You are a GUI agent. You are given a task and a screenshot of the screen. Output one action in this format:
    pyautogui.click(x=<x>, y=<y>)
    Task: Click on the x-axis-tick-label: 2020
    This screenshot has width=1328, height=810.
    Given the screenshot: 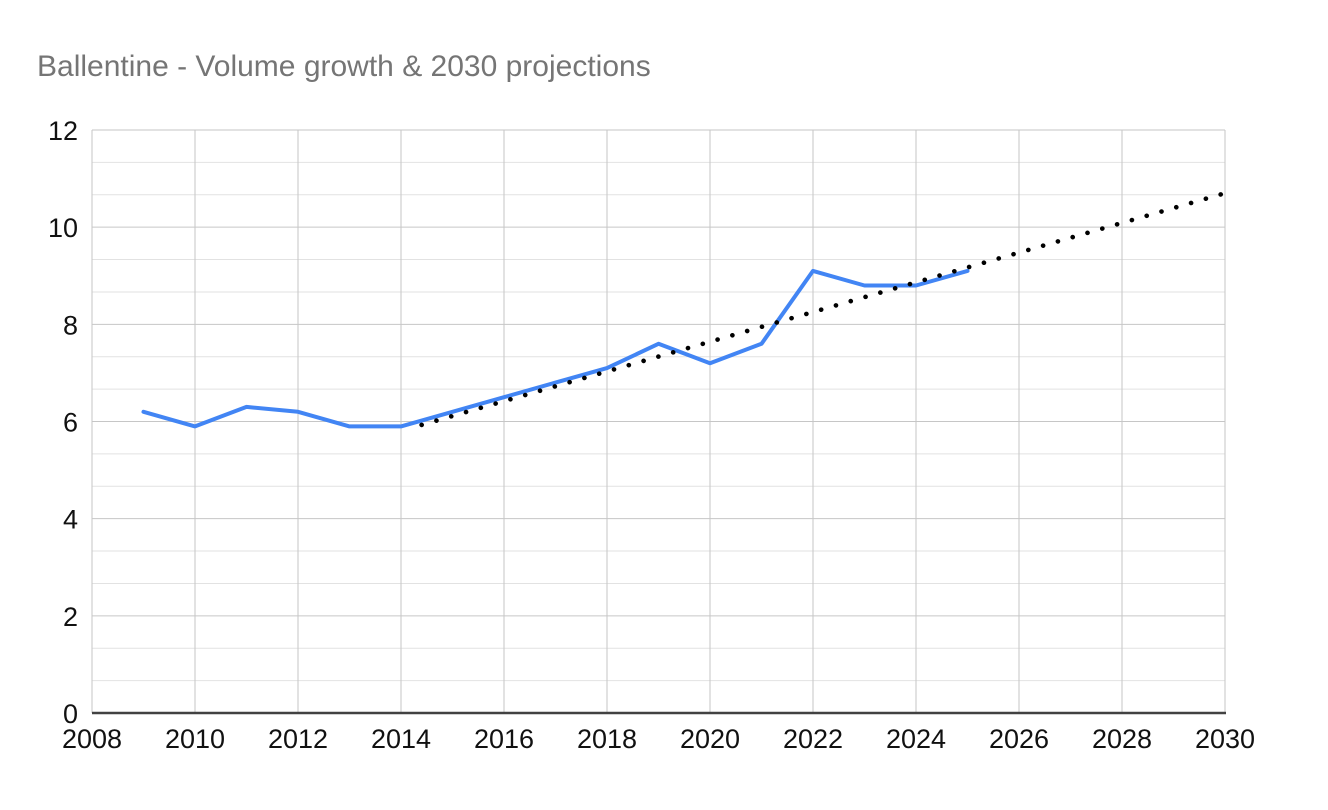 What is the action you would take?
    pyautogui.click(x=710, y=739)
    